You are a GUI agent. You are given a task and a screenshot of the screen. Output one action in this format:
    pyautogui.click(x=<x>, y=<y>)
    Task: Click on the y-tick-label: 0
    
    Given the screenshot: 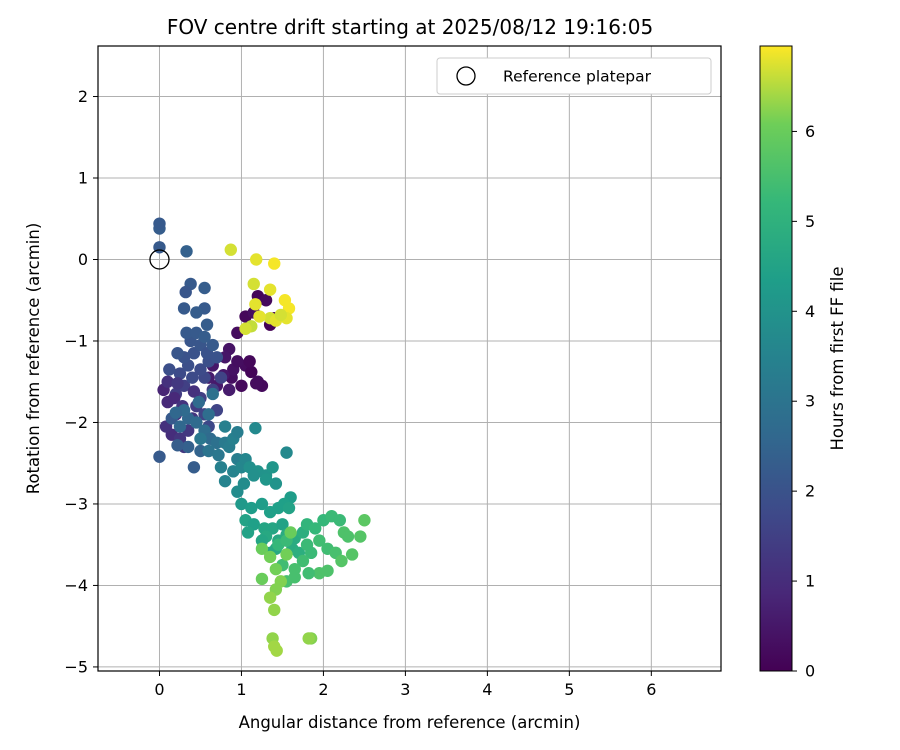 What is the action you would take?
    pyautogui.click(x=83, y=259)
    